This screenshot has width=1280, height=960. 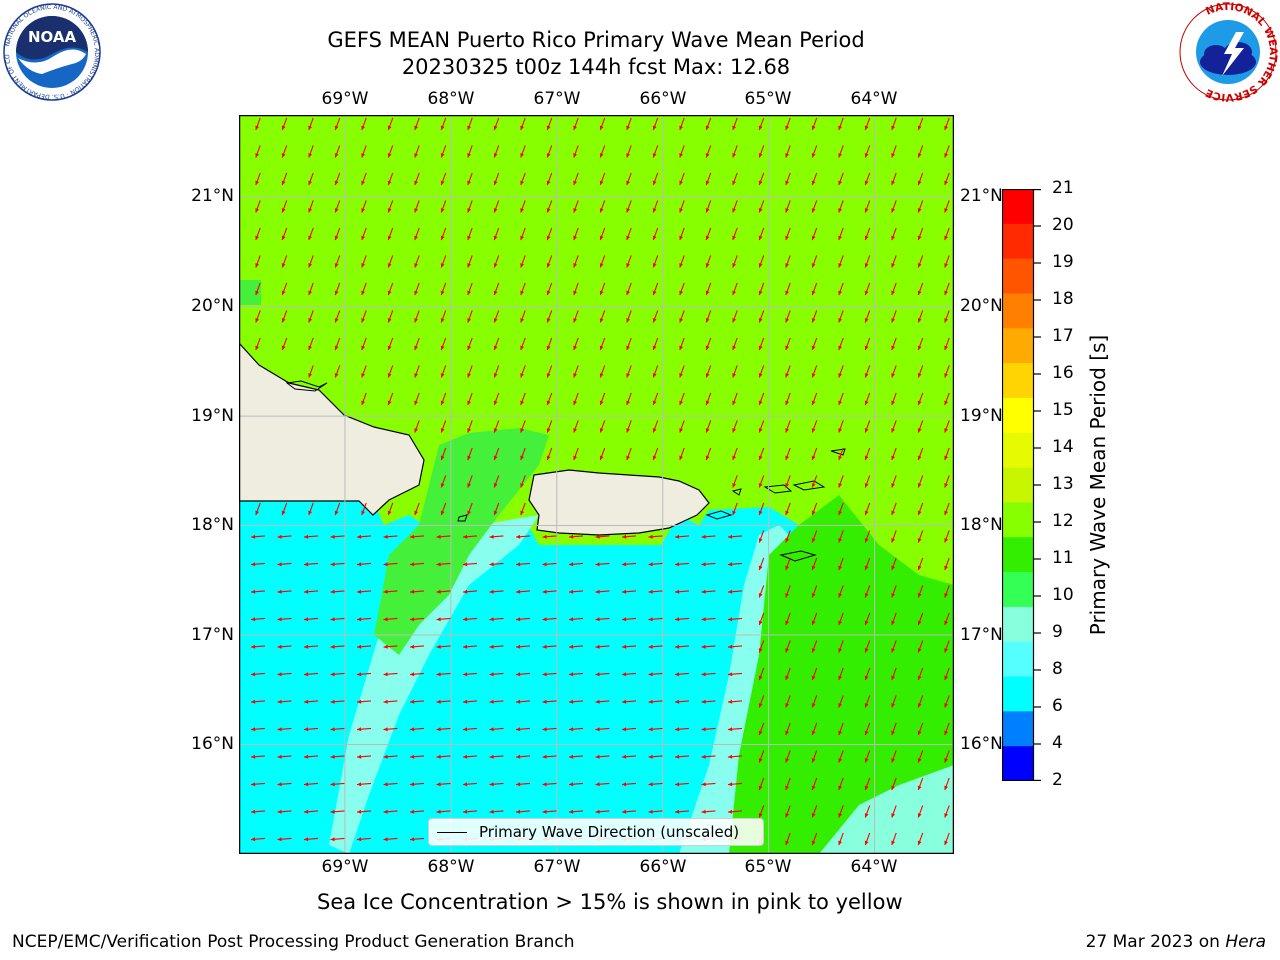 What do you see at coordinates (874, 99) in the screenshot?
I see `lon-label-top-64w: 64°W` at bounding box center [874, 99].